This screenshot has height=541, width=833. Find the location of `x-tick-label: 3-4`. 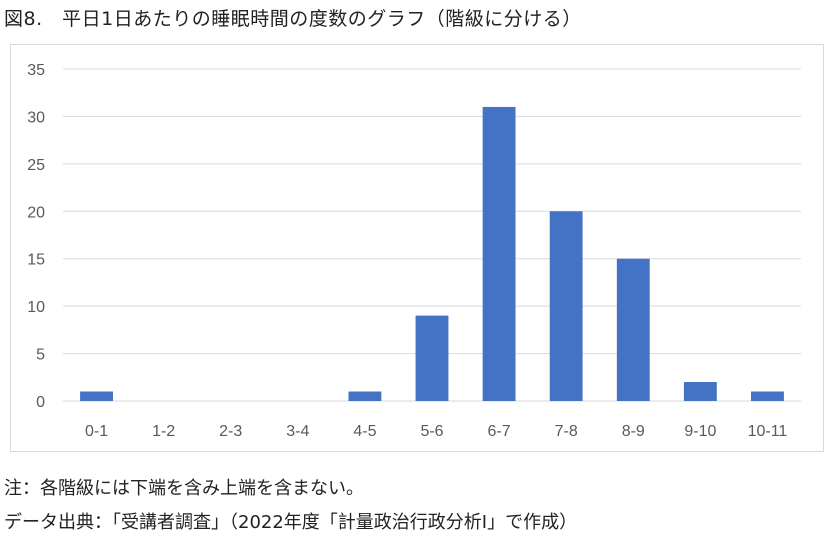

x-tick-label: 3-4 is located at coordinates (297, 431).